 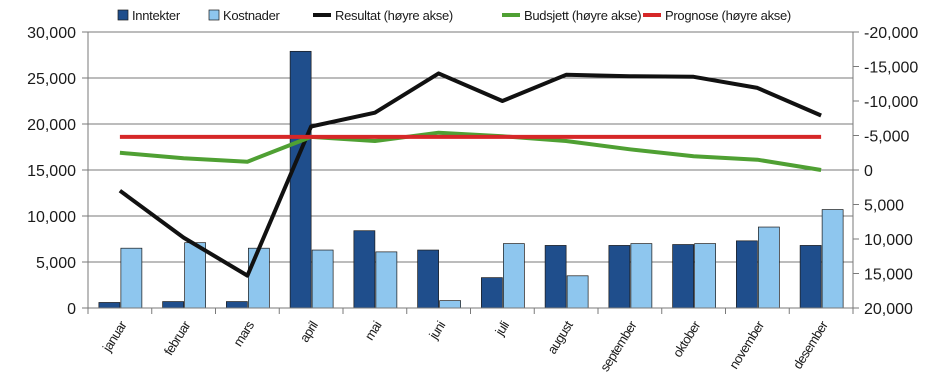 I want to click on x-tick-label: desember, so click(x=810, y=345).